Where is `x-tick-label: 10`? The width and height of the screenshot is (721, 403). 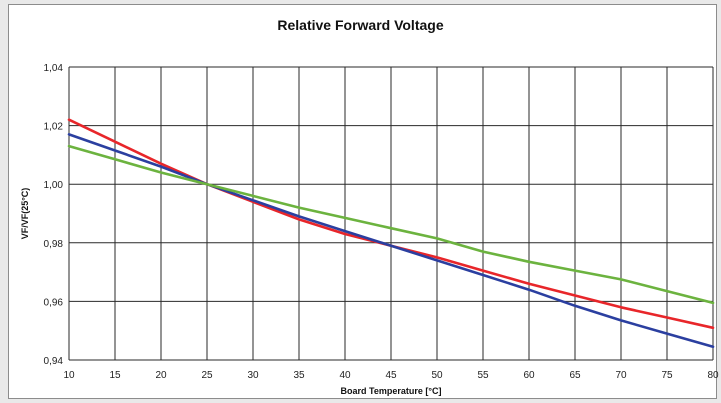 x-tick-label: 10 is located at coordinates (69, 375).